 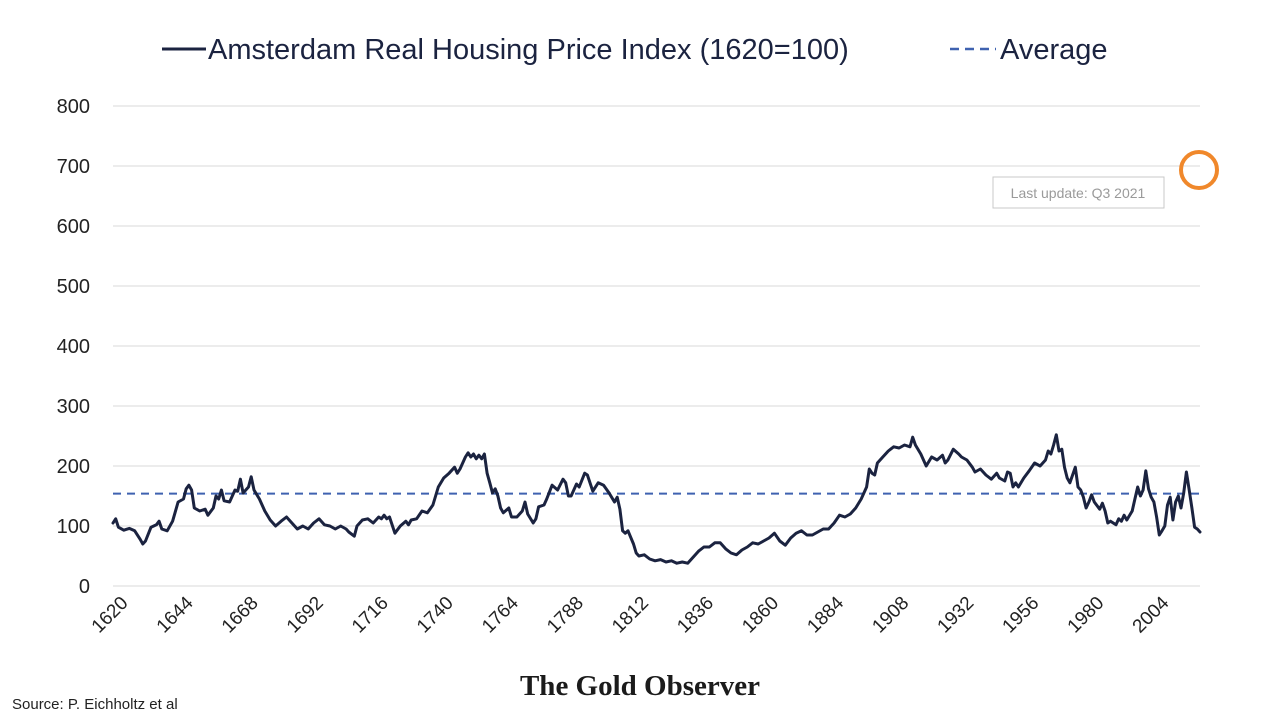 What do you see at coordinates (370, 615) in the screenshot?
I see `x-tick-label-1716: 1716` at bounding box center [370, 615].